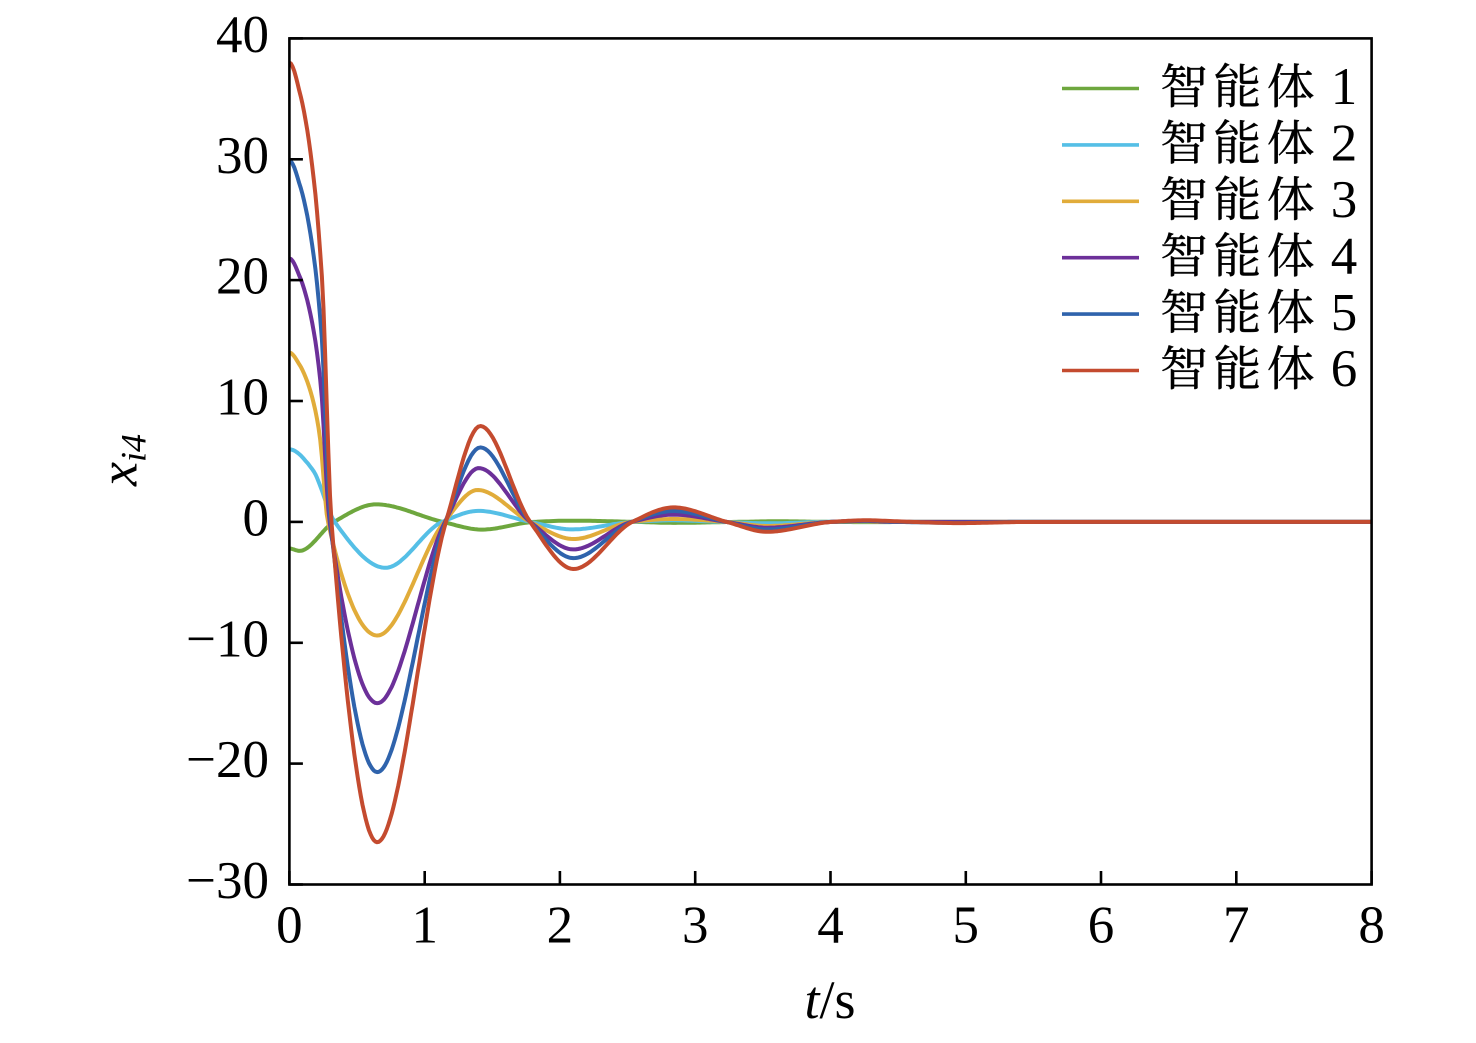 Image resolution: width=1476 pixels, height=1043 pixels. What do you see at coordinates (829, 1000) in the screenshot?
I see `svg-text: t/s` at bounding box center [829, 1000].